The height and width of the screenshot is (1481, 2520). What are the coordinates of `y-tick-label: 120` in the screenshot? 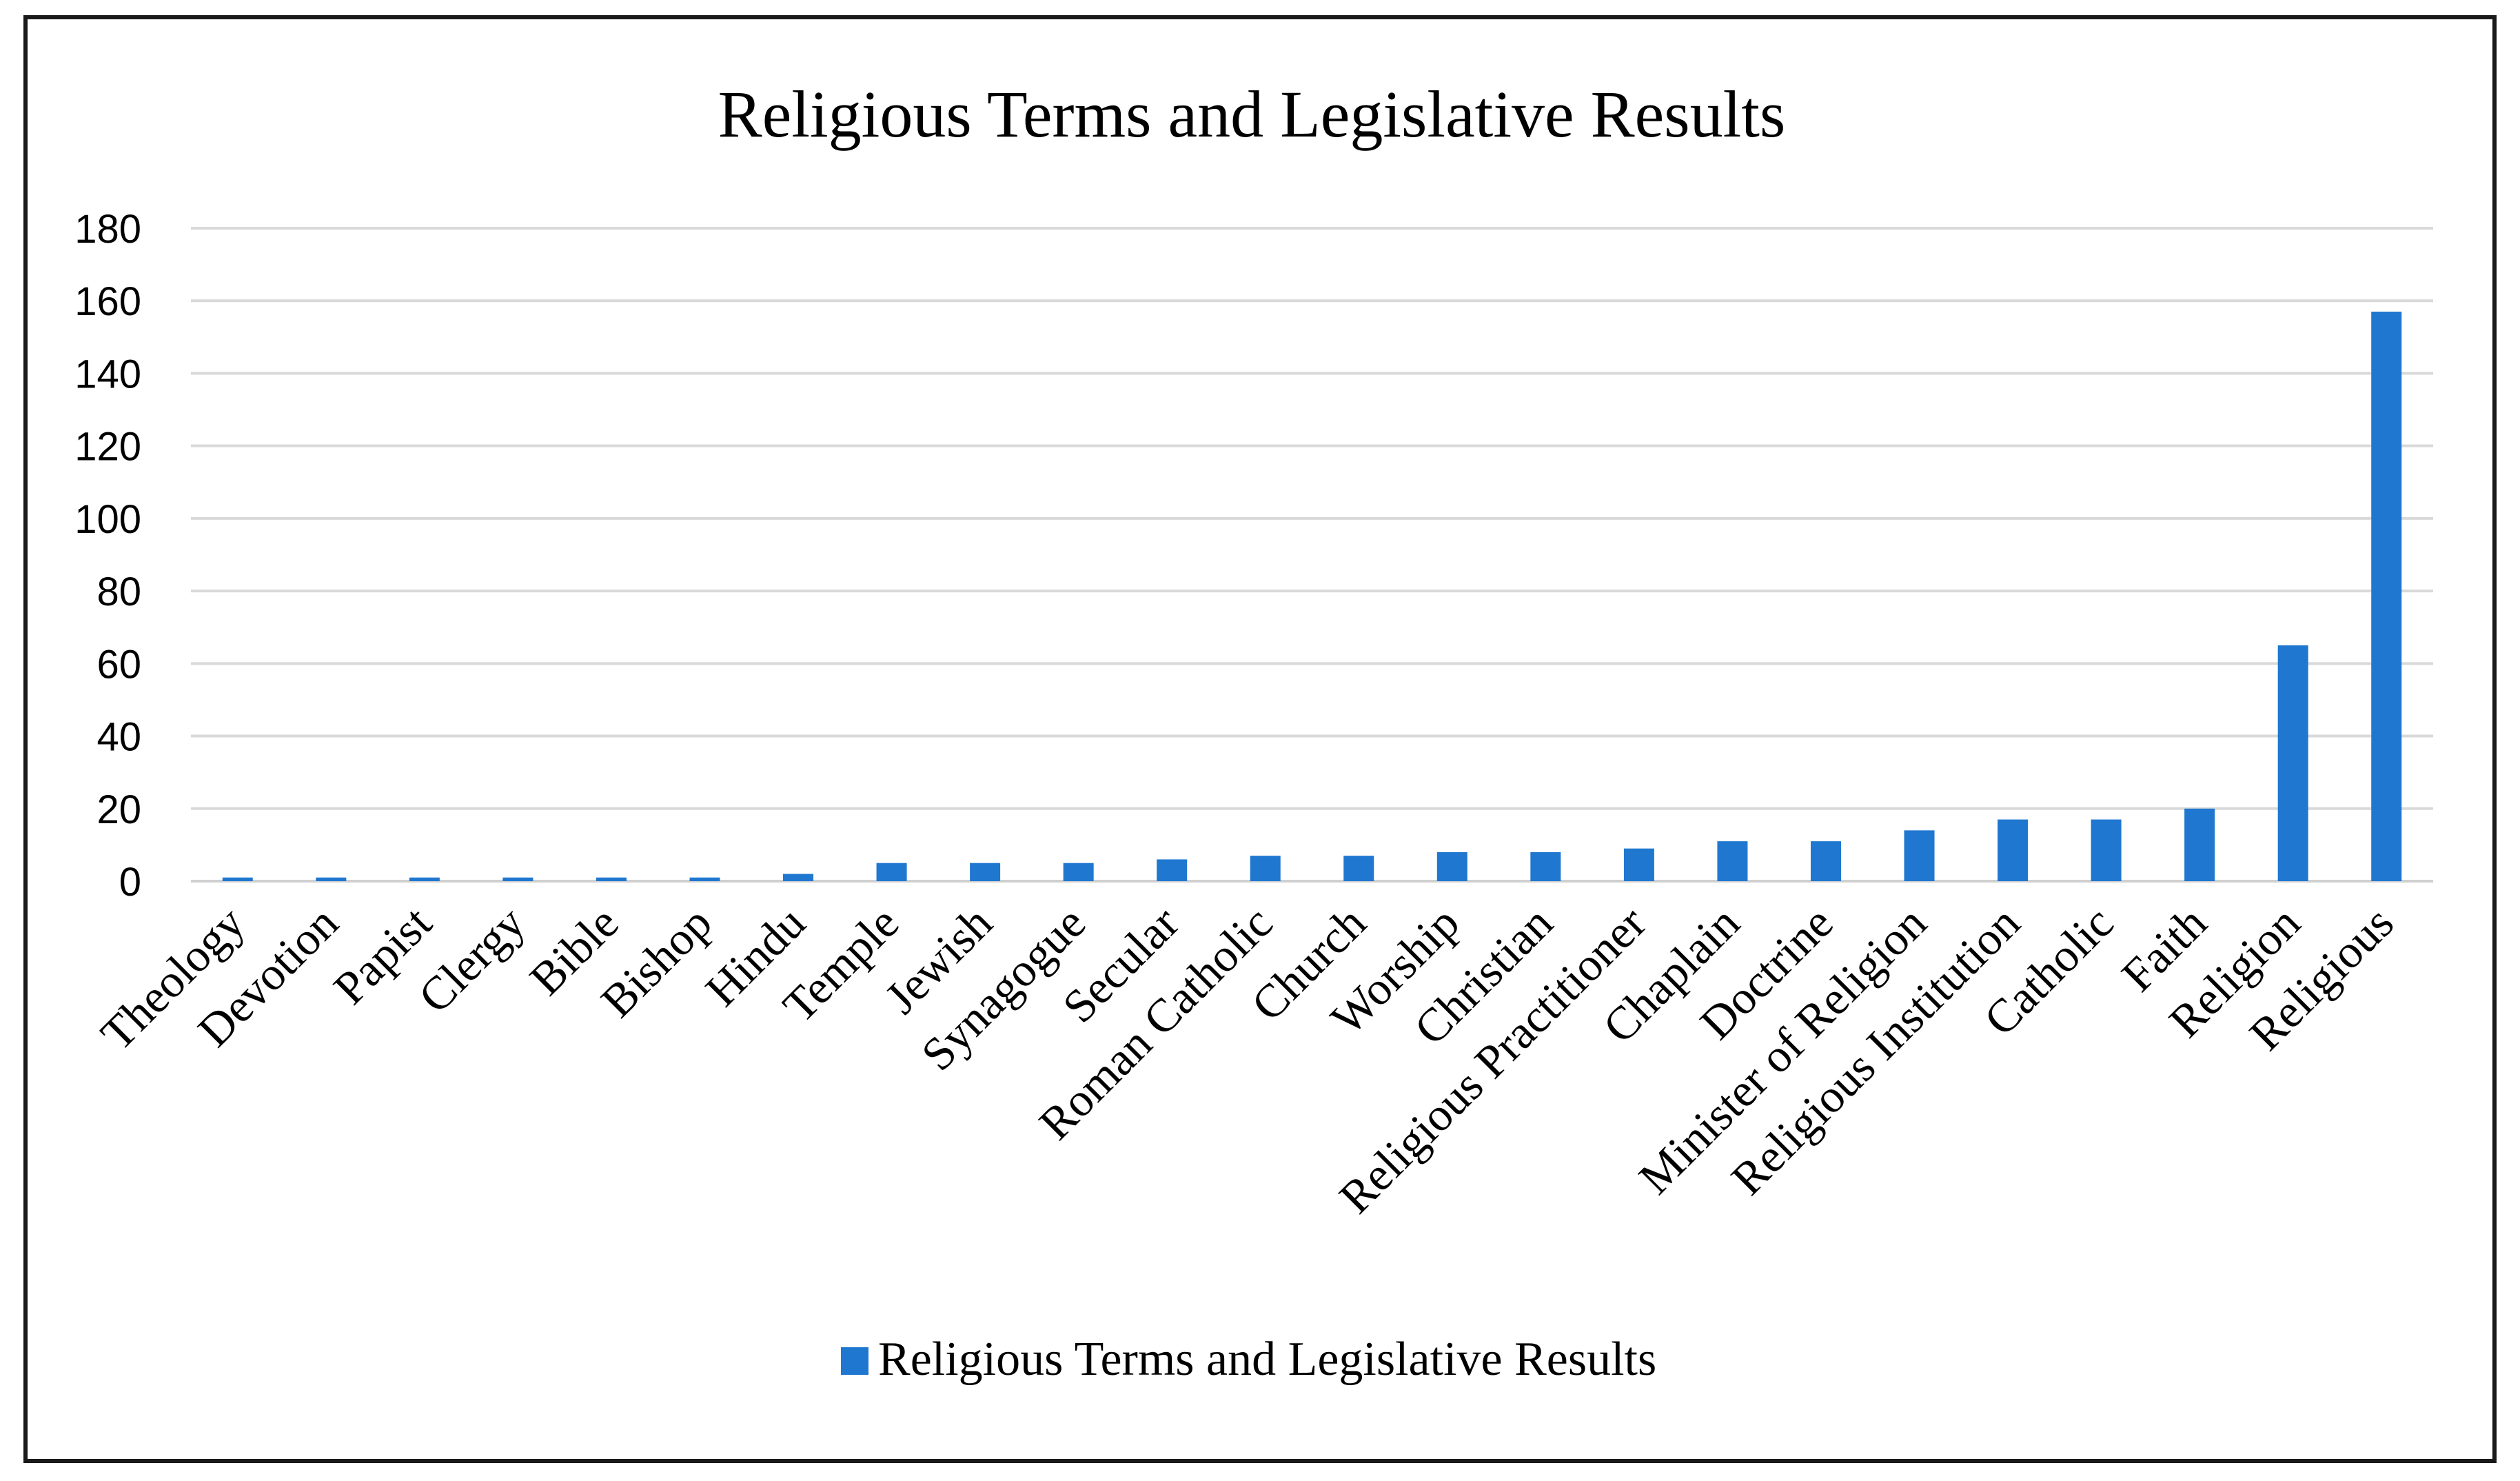 It's located at (108, 447).